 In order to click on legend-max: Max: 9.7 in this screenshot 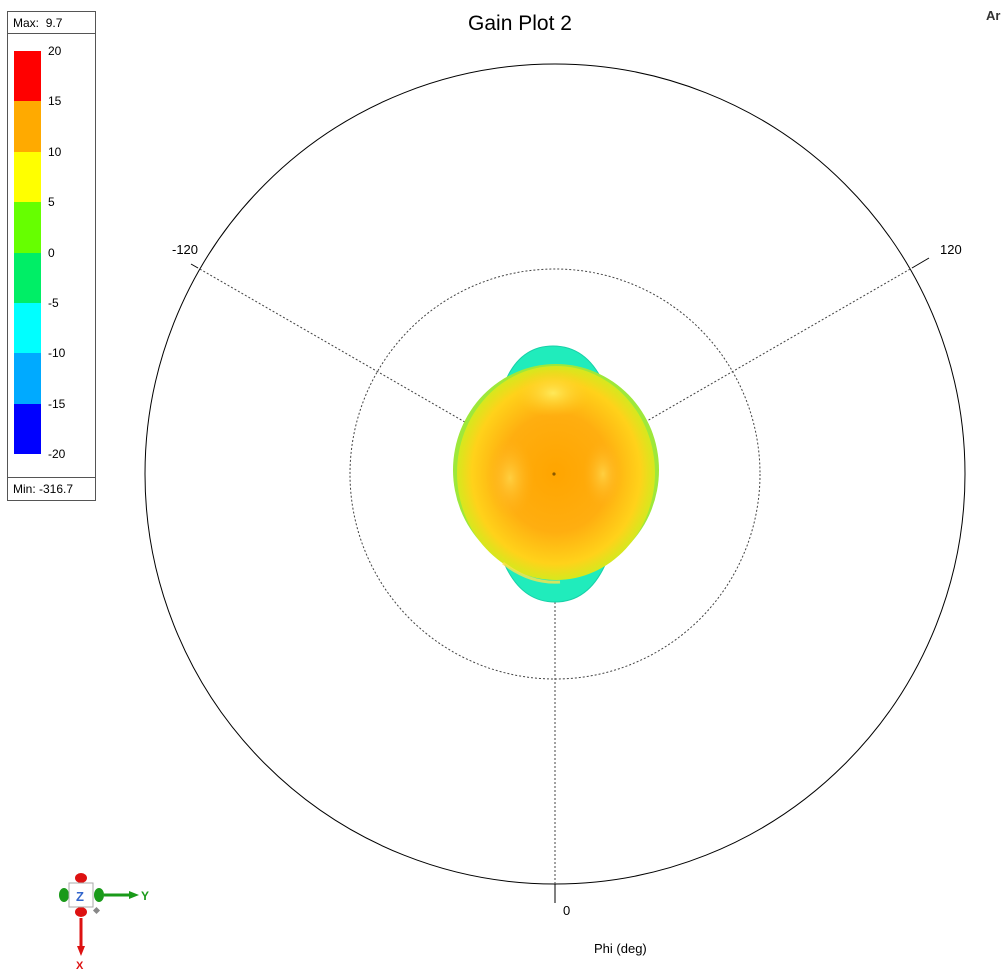, I will do `click(51, 23)`.